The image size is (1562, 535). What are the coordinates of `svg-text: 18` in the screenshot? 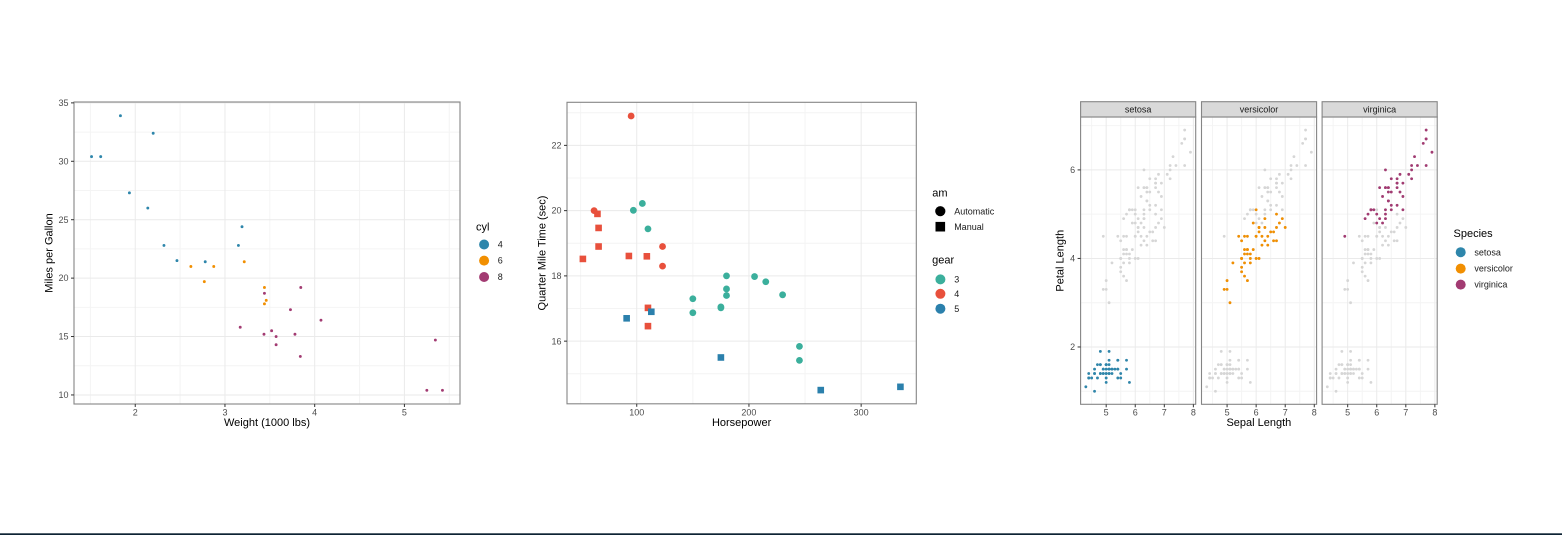 It's located at (556, 276).